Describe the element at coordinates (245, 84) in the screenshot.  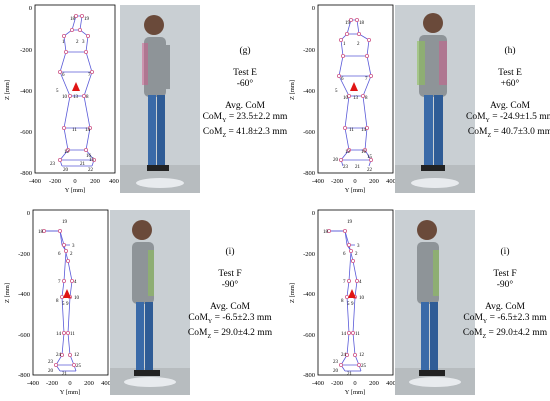
I see `test-angle: -60°` at that location.